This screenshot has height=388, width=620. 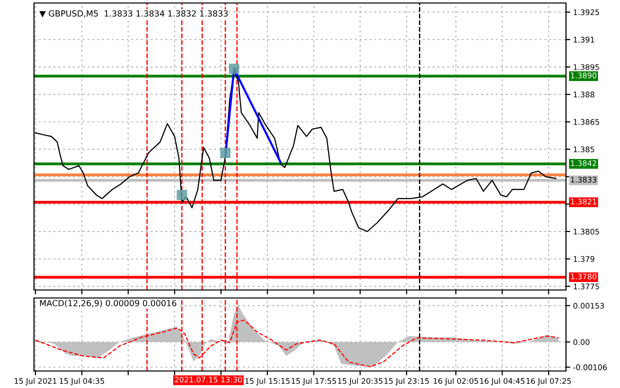 I want to click on text: ▼ GBPUSD,M5 1.3833 1.3834 1.3832 1.3833, so click(x=133, y=14).